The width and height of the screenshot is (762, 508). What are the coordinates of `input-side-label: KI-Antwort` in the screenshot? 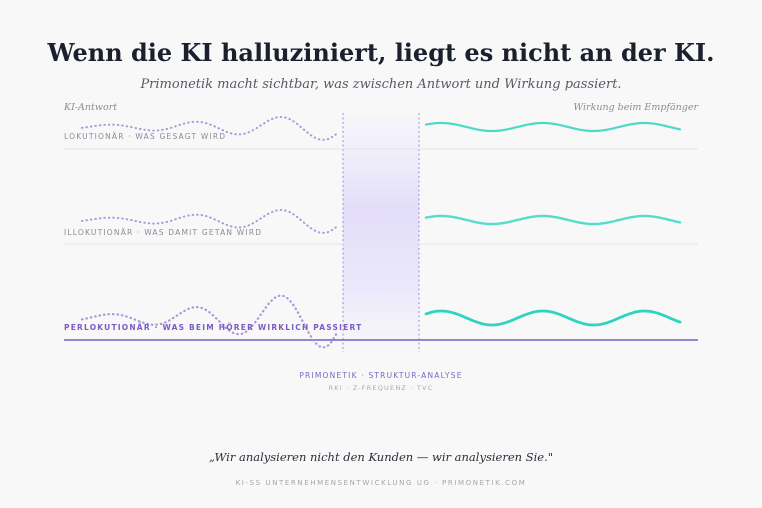 It's located at (91, 107).